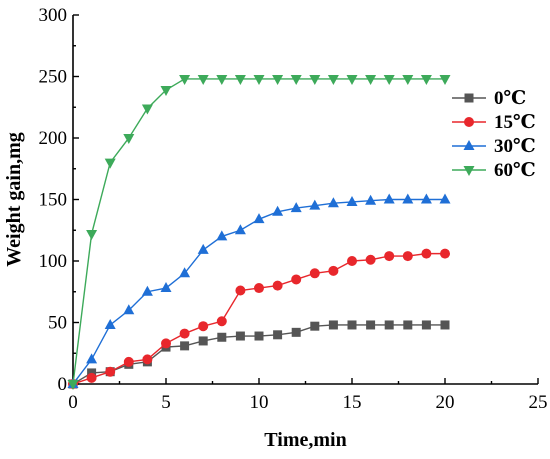  What do you see at coordinates (53, 77) in the screenshot?
I see `y-tick-label: 250` at bounding box center [53, 77].